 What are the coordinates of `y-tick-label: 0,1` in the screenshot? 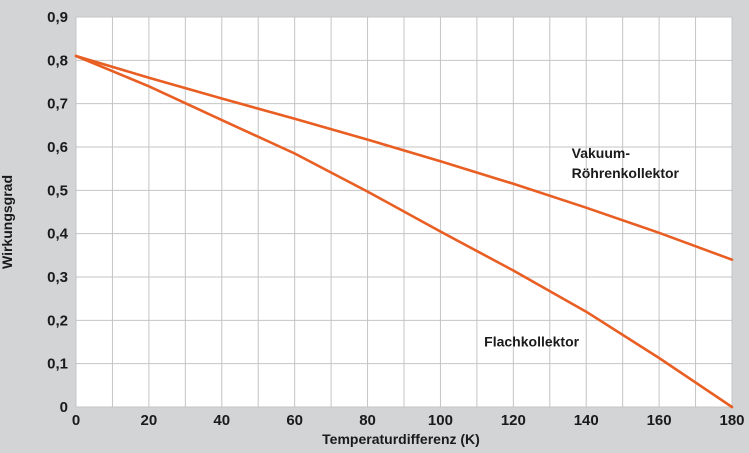 It's located at (57, 364).